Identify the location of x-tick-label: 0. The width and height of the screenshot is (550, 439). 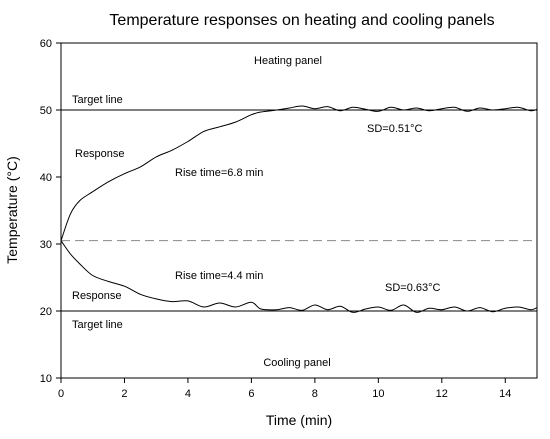
(61, 394).